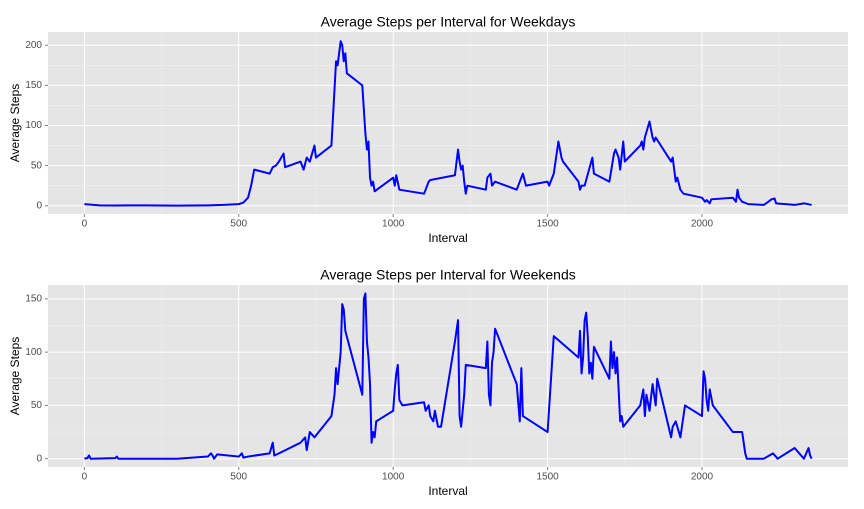  I want to click on chart-title: Average Steps per Interval for Weekdays, so click(448, 22).